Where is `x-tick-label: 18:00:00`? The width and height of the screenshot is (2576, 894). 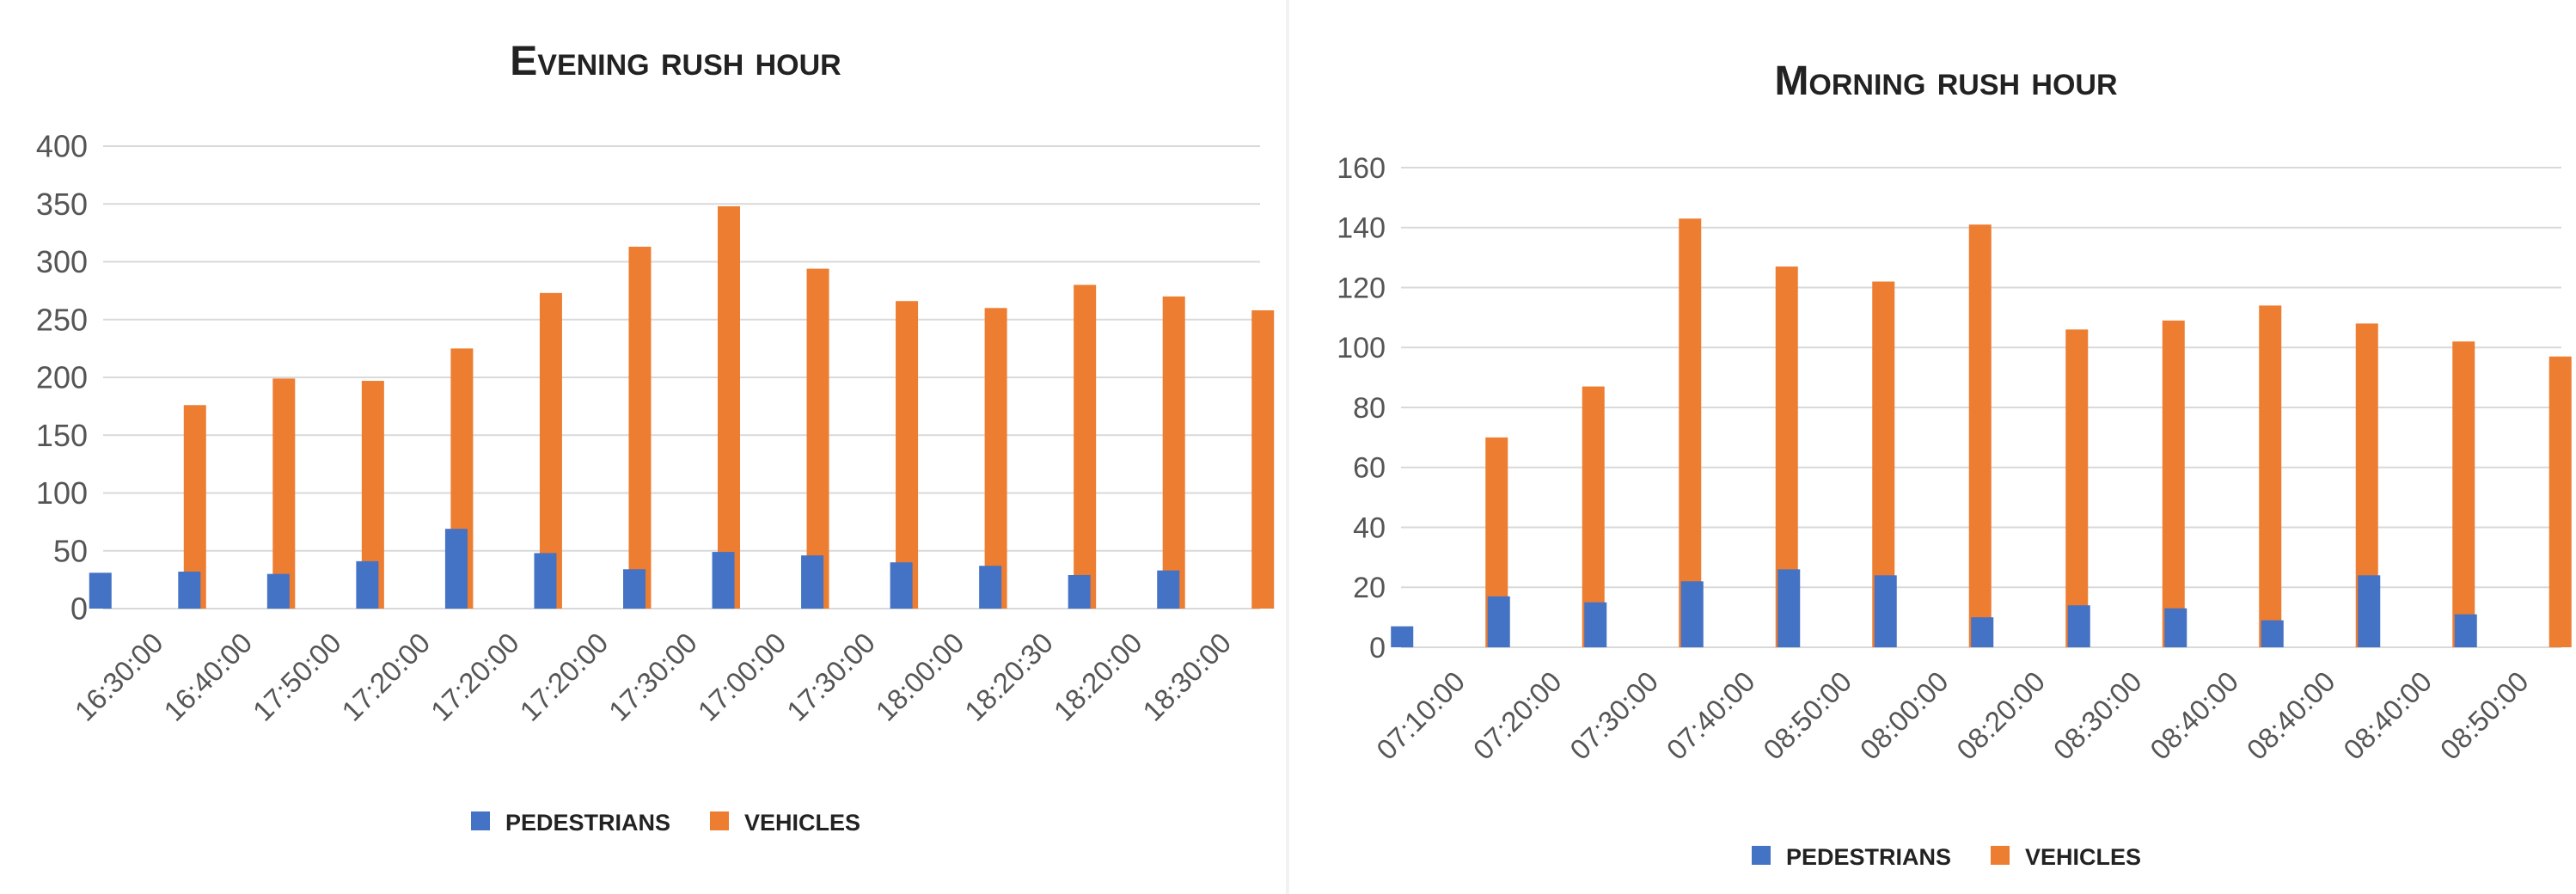
x-tick-label: 18:00:00 is located at coordinates (920, 677).